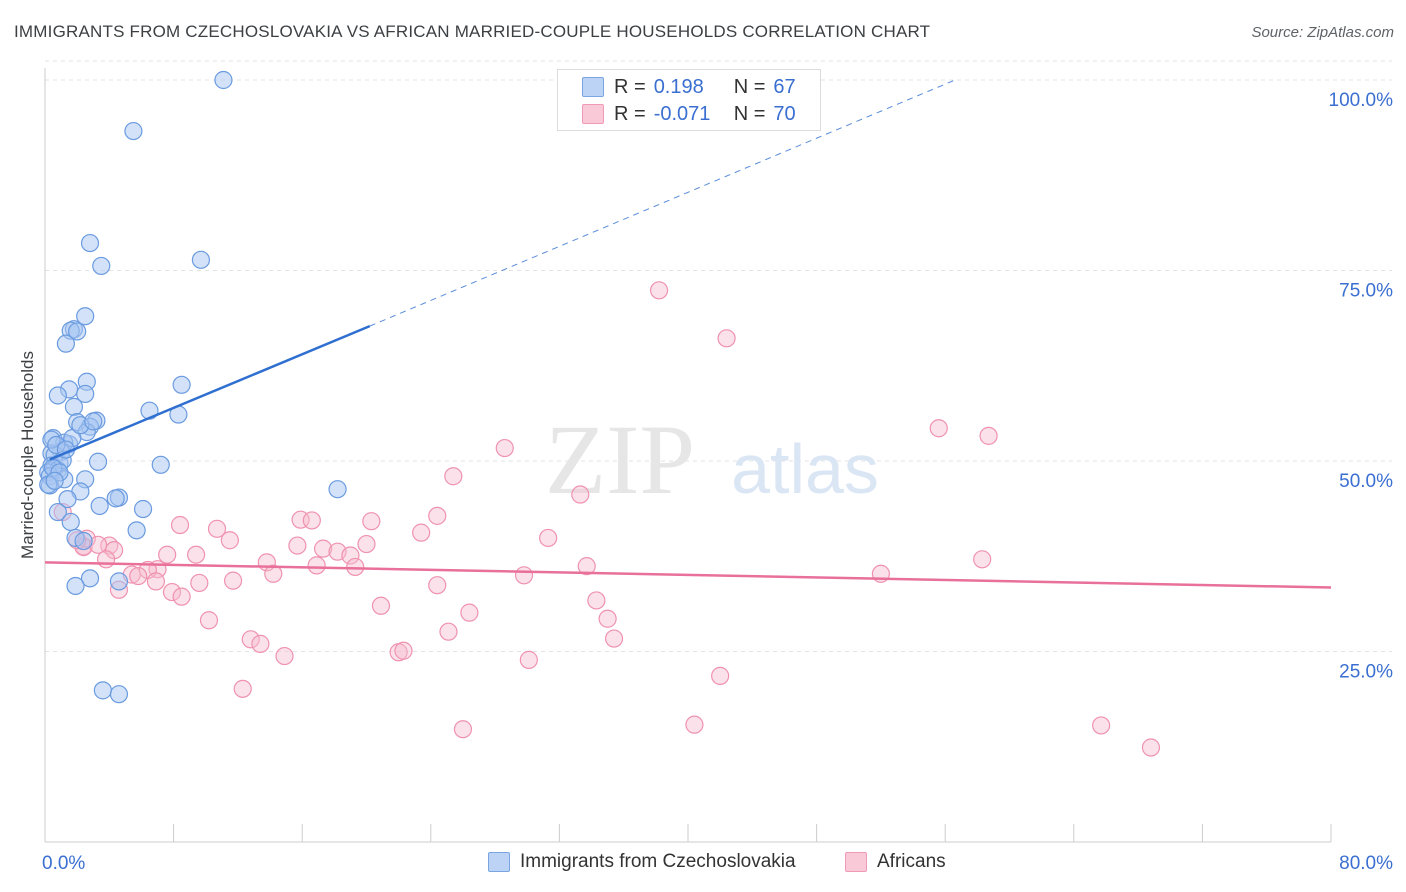 This screenshot has width=1406, height=892. I want to click on correlation-legend: R = 0.198 N = 67 R = -0.071 N = 70, so click(689, 100).